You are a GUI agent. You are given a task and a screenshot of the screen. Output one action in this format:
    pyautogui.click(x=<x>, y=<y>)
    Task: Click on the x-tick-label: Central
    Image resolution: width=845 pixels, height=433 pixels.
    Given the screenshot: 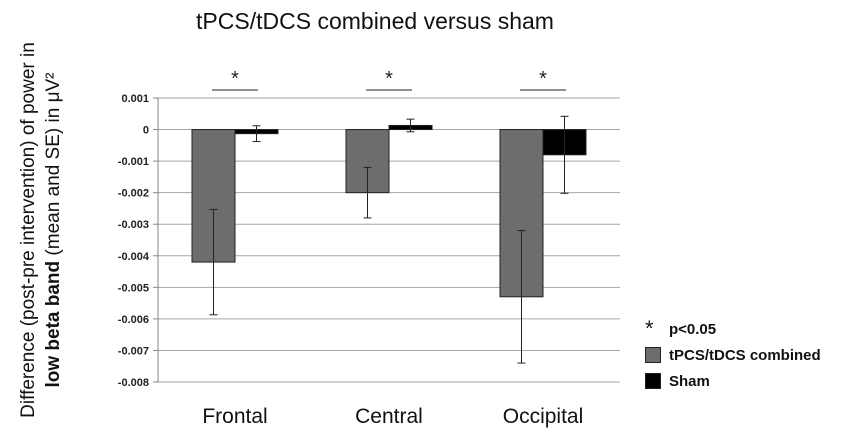 What is the action you would take?
    pyautogui.click(x=389, y=416)
    